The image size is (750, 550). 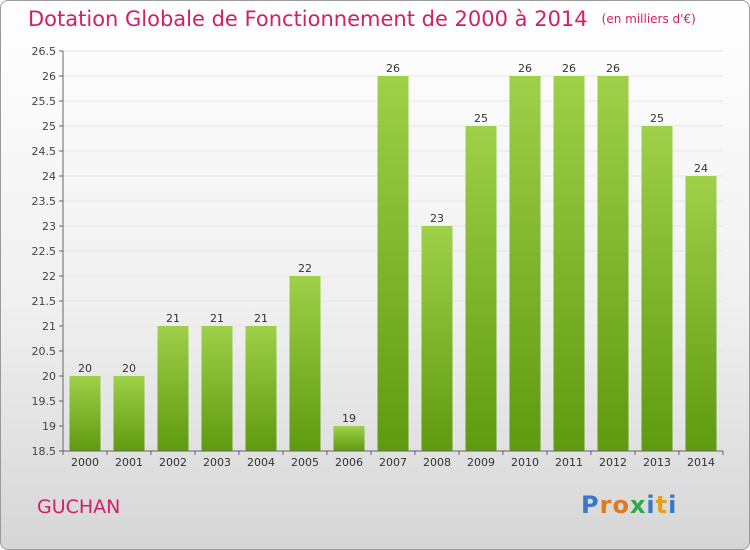 I want to click on data-label: 23, so click(x=437, y=218).